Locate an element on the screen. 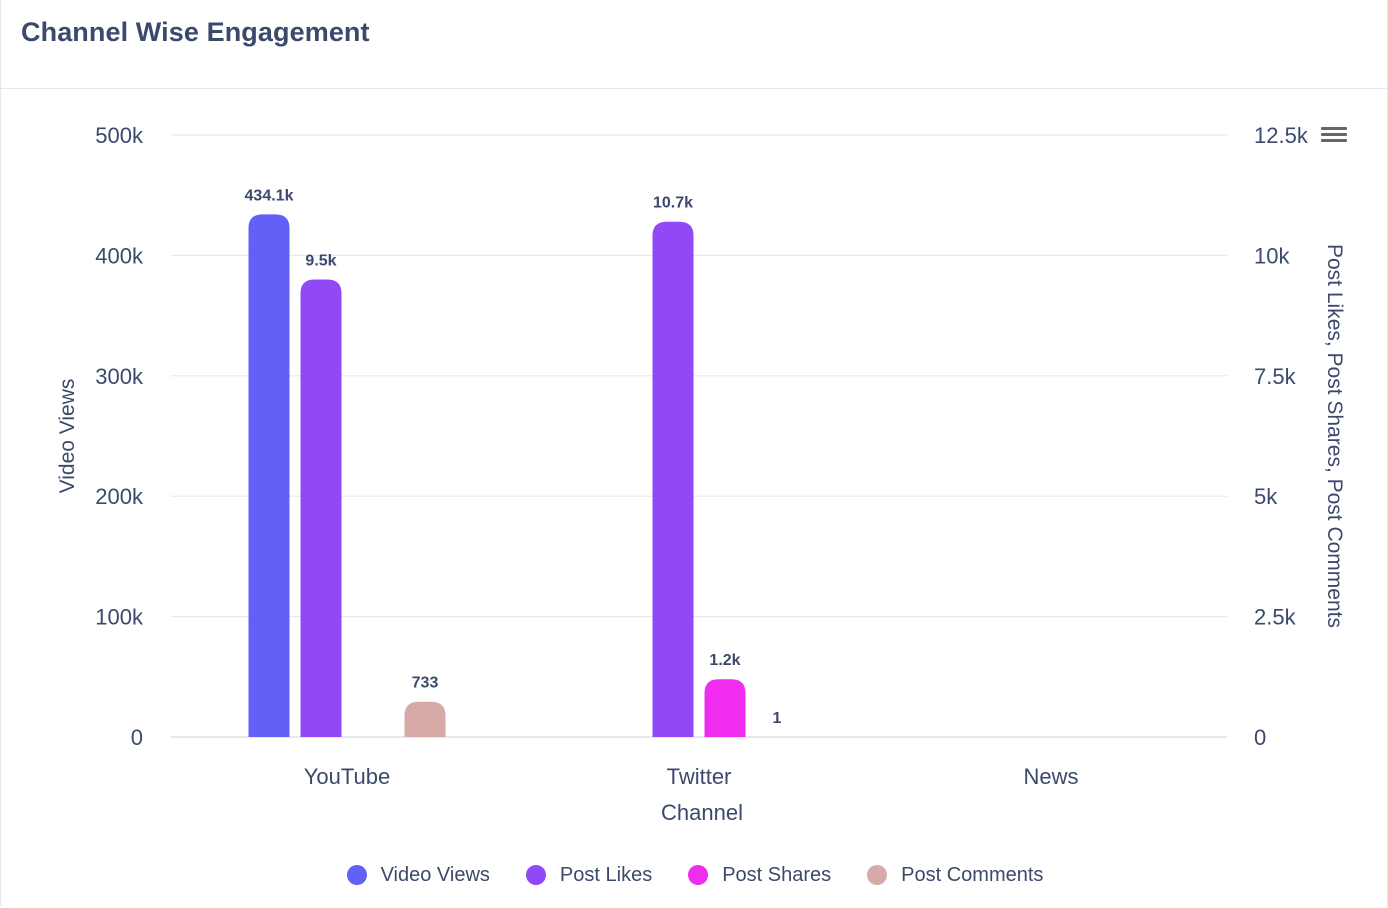 The height and width of the screenshot is (908, 1388). y-right-tick-label: 2.5k is located at coordinates (1275, 617).